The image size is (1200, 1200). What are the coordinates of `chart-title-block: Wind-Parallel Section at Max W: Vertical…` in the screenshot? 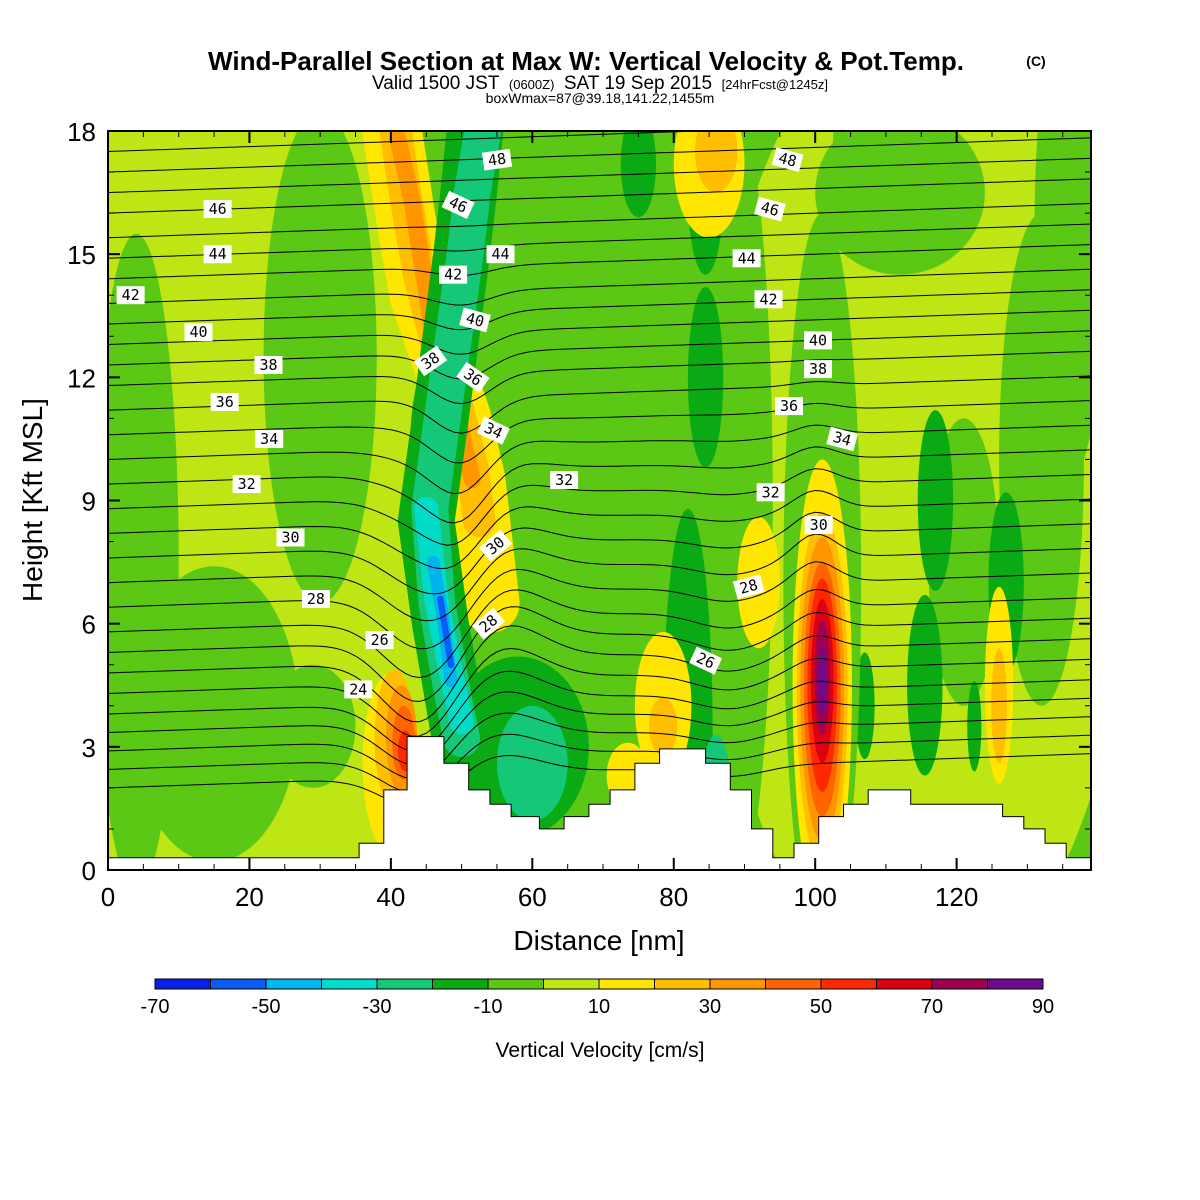 It's located at (627, 76).